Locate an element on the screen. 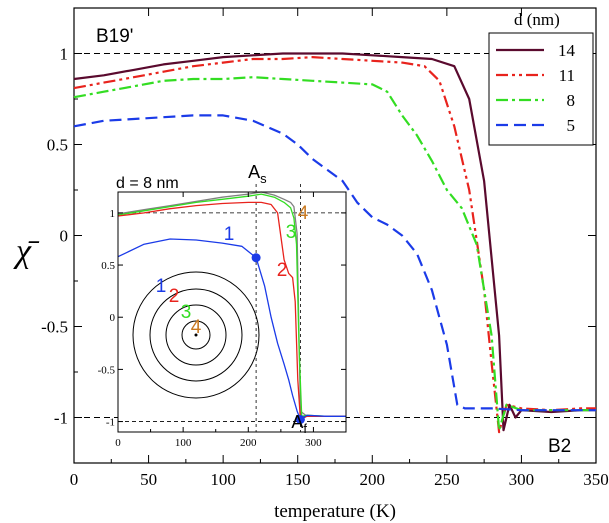 Image resolution: width=609 pixels, height=523 pixels. inset-y-tick-label: 0.5 is located at coordinates (108, 266).